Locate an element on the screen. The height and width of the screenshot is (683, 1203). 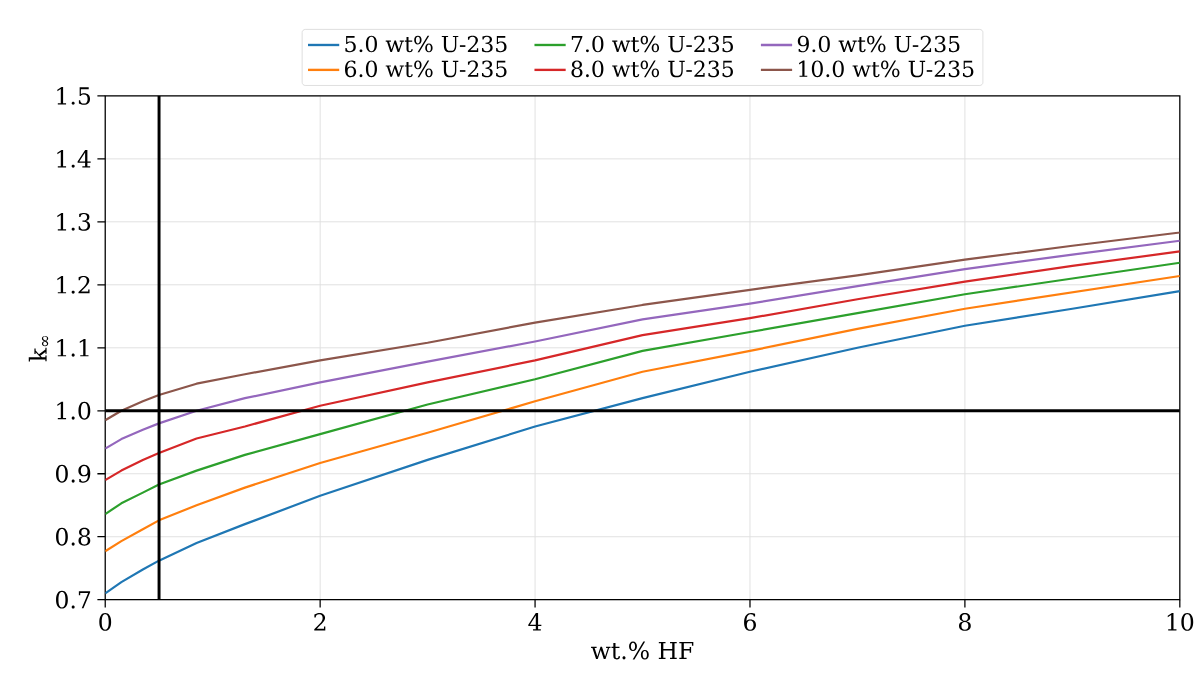
y-tick-label: 0.8 is located at coordinates (73, 537).